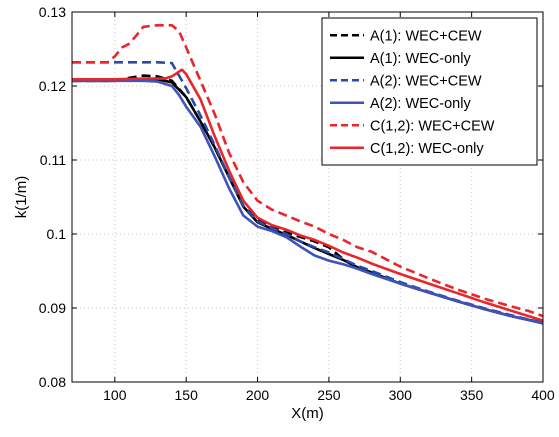 Image resolution: width=559 pixels, height=437 pixels. Describe the element at coordinates (52, 308) in the screenshot. I see `y-tick-label: 0.09` at that location.